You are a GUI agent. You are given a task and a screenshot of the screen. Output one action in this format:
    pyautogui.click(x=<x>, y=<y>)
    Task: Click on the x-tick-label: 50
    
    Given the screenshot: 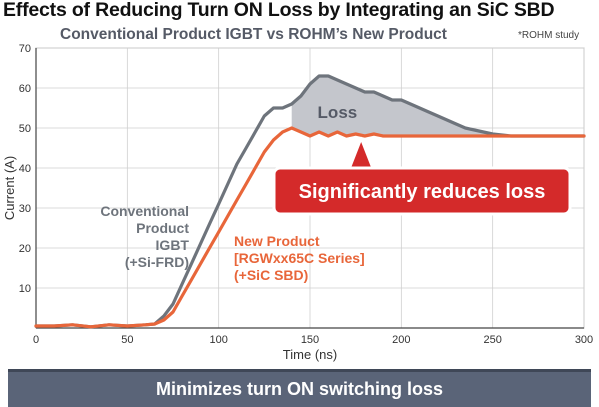 What is the action you would take?
    pyautogui.click(x=127, y=340)
    